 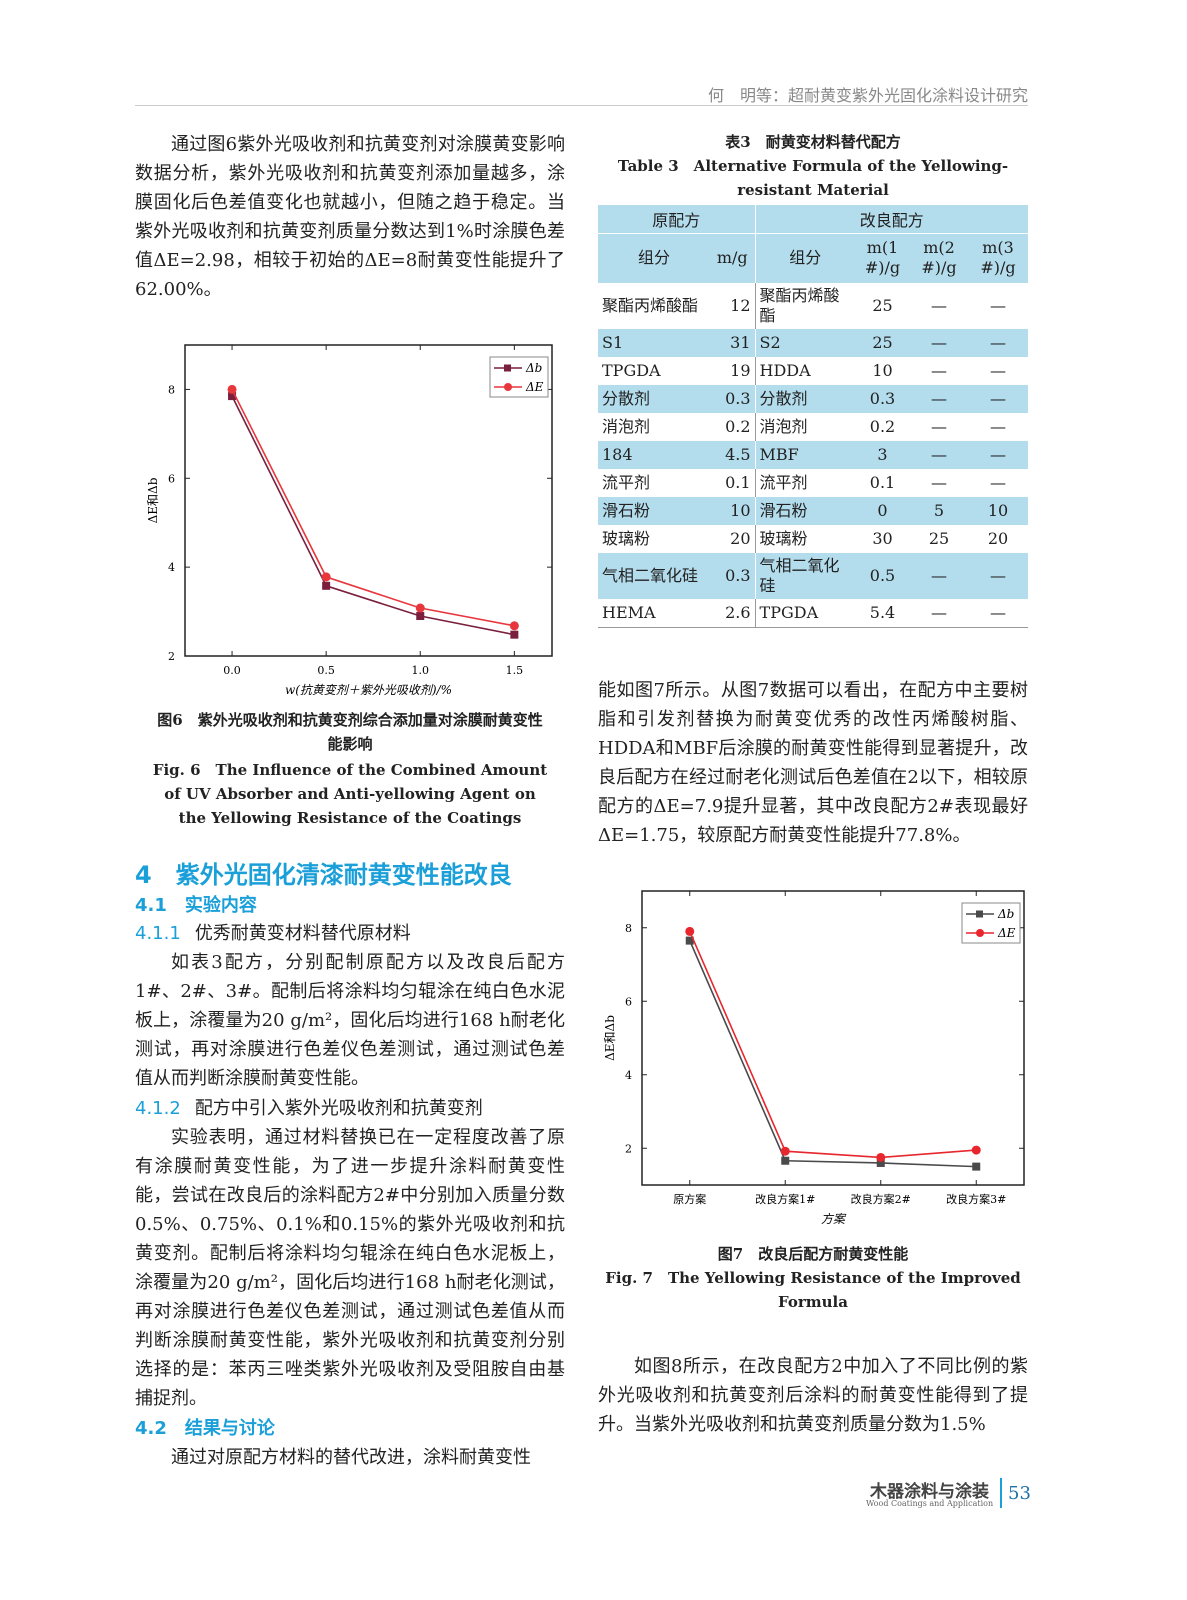 I want to click on y-tick-label: 4, so click(x=628, y=1075).